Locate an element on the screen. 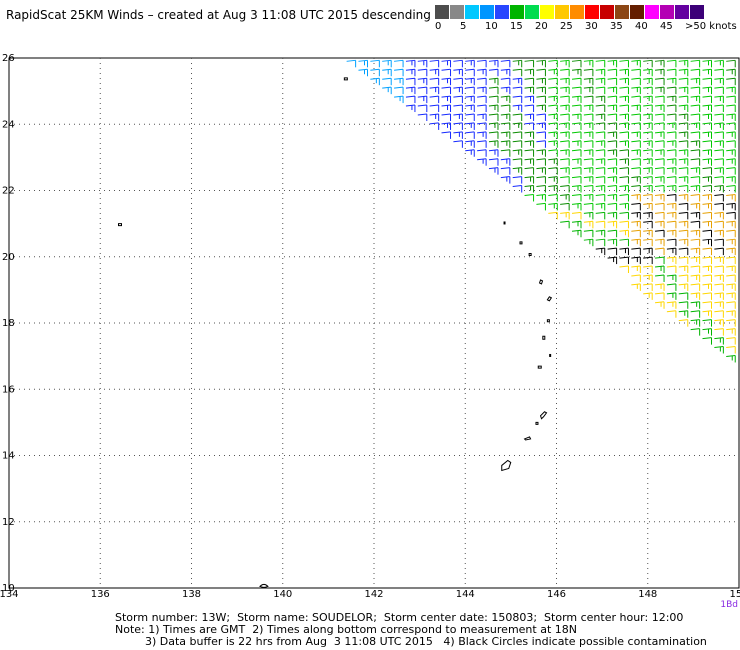 This screenshot has height=650, width=740. longitude-label: 138 is located at coordinates (191, 594).